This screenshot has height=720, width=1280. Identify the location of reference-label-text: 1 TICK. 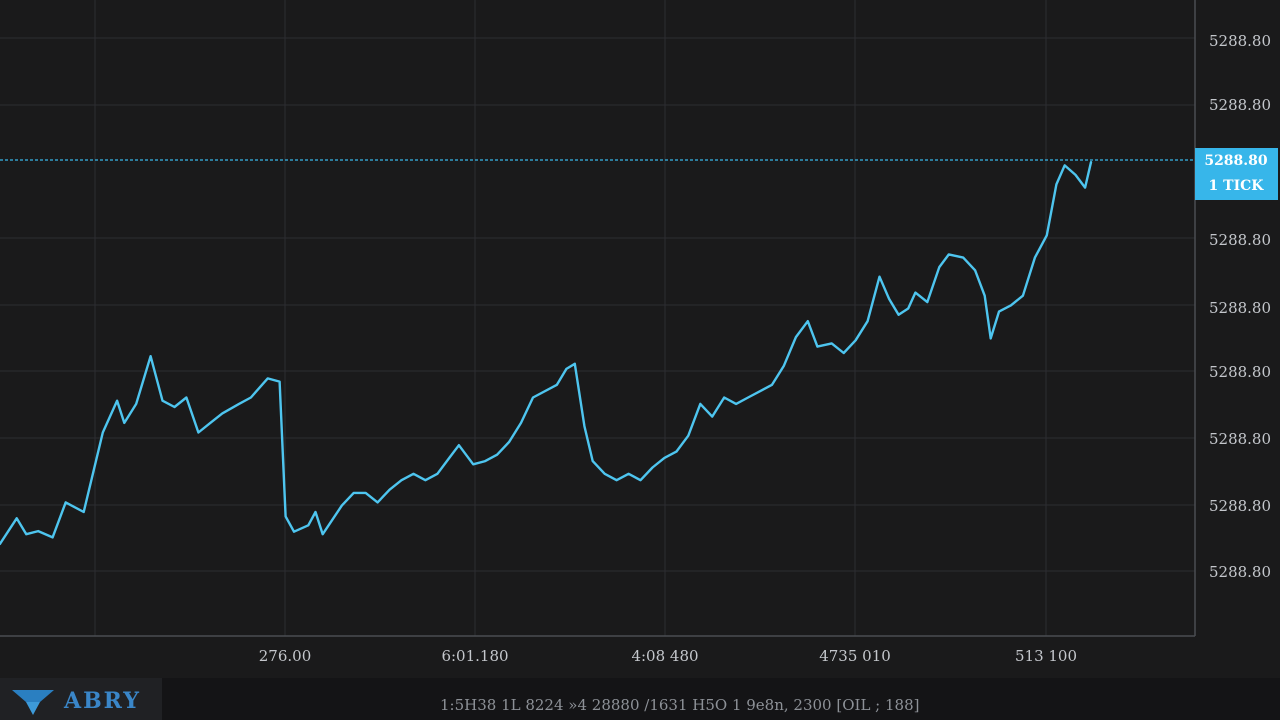
(1237, 186).